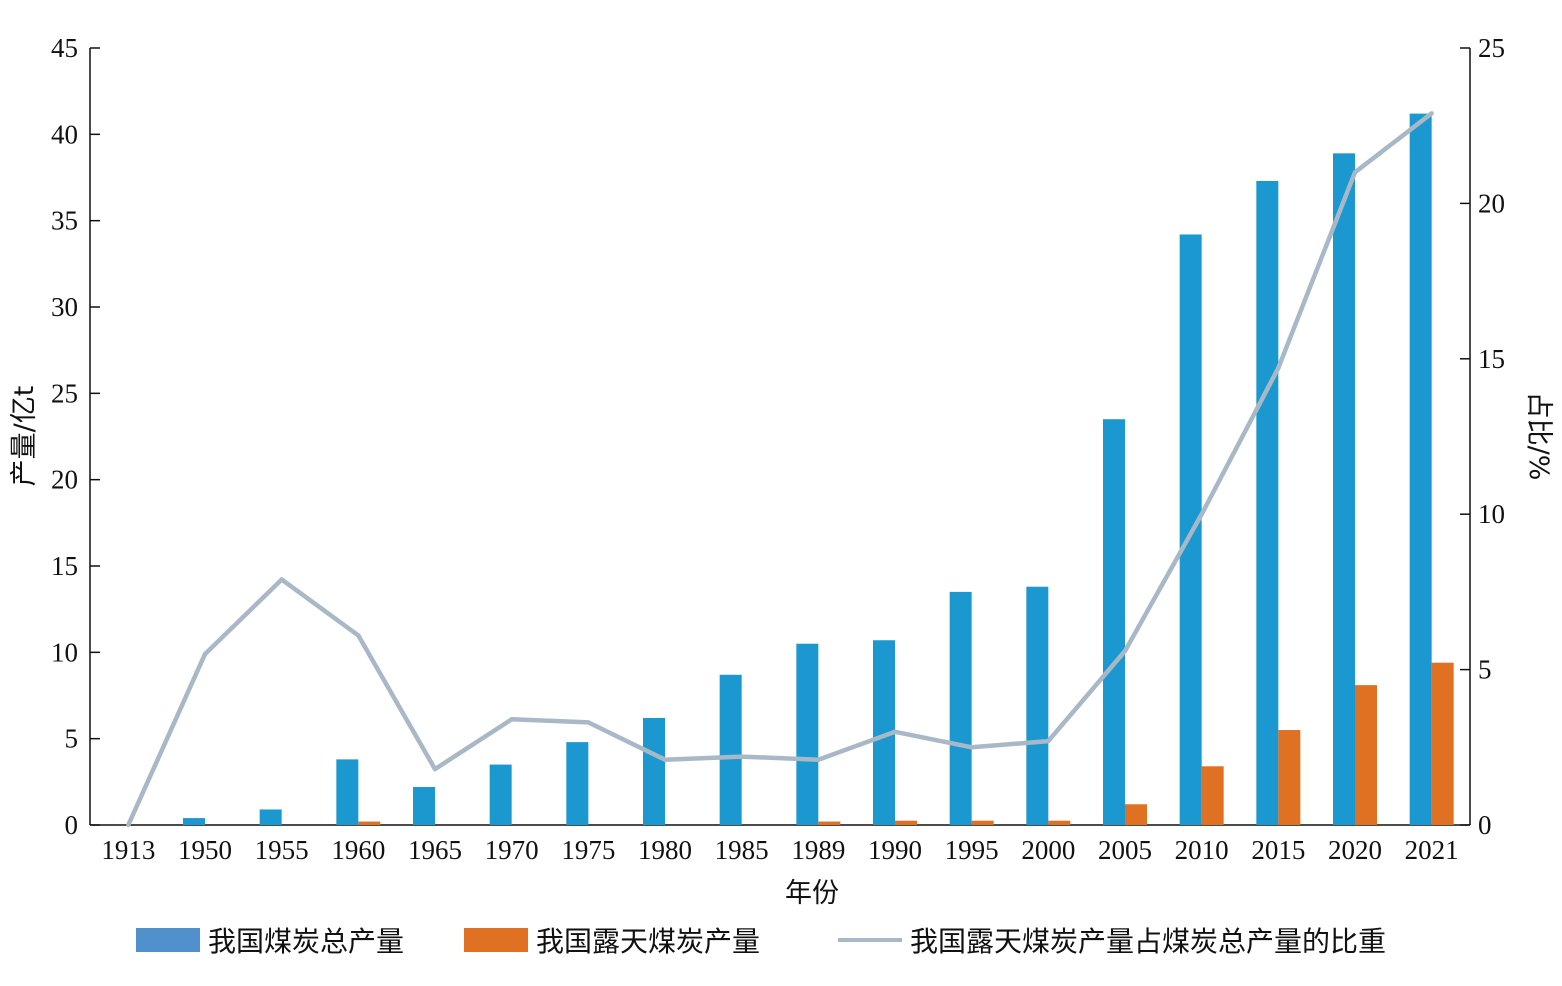 The image size is (1562, 986). What do you see at coordinates (358, 850) in the screenshot?
I see `x-tick-label: 1960` at bounding box center [358, 850].